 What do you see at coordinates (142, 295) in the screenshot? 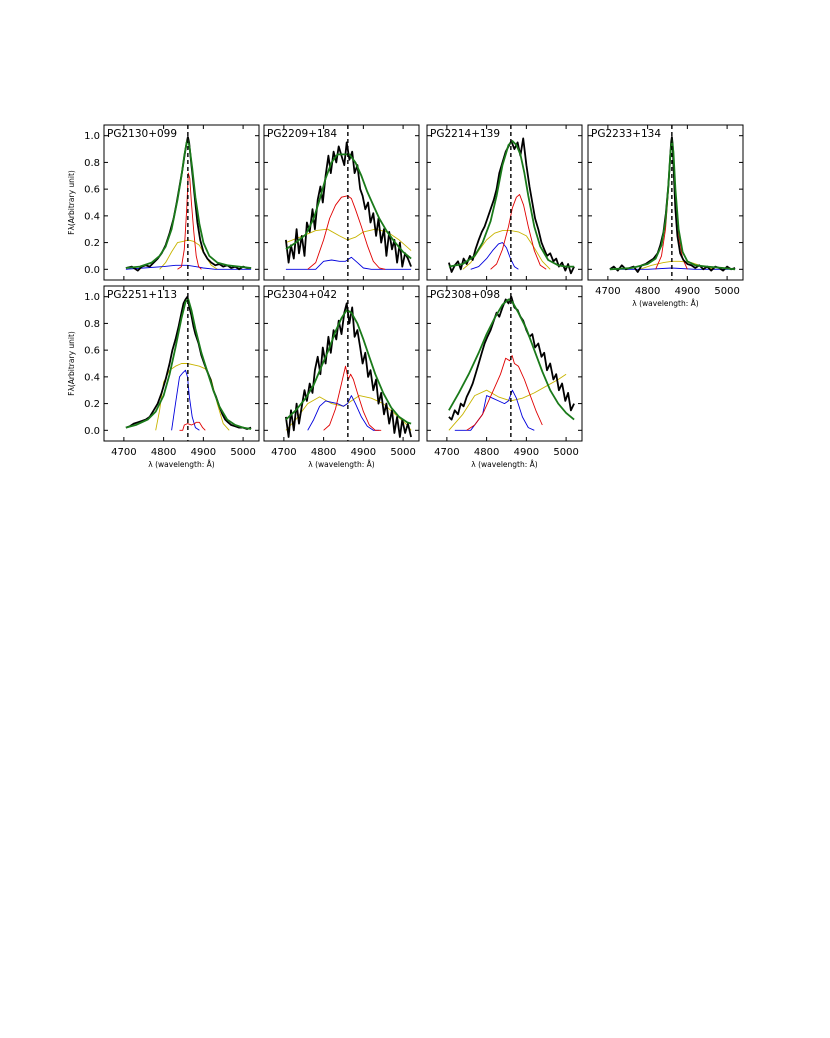
I see `panel-title: PG2251+113` at bounding box center [142, 295].